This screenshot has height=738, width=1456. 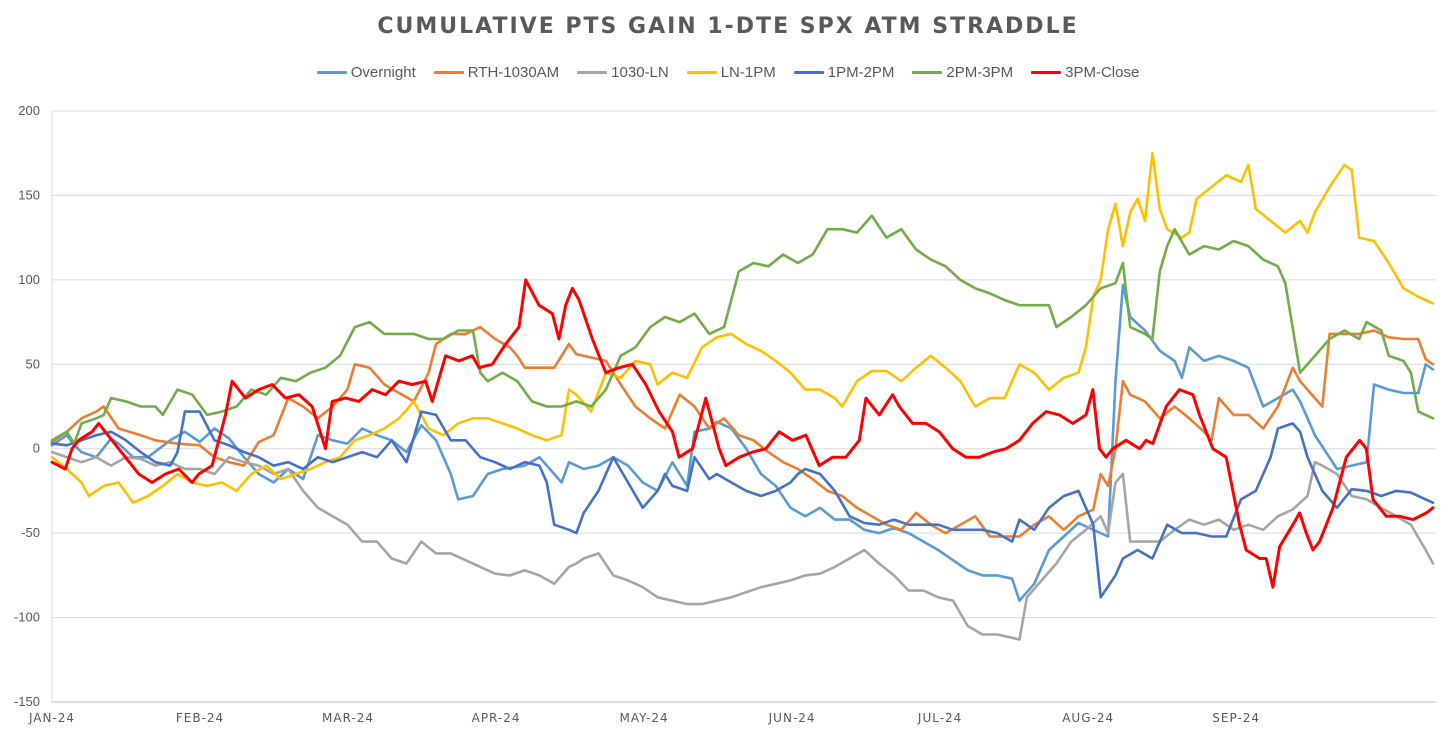 I want to click on legend-item: 3PM-Close, so click(x=1085, y=72).